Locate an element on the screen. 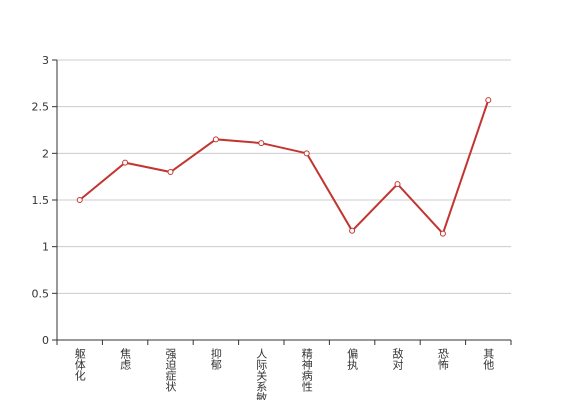  x-tick-label: 抑郁 is located at coordinates (215, 358).